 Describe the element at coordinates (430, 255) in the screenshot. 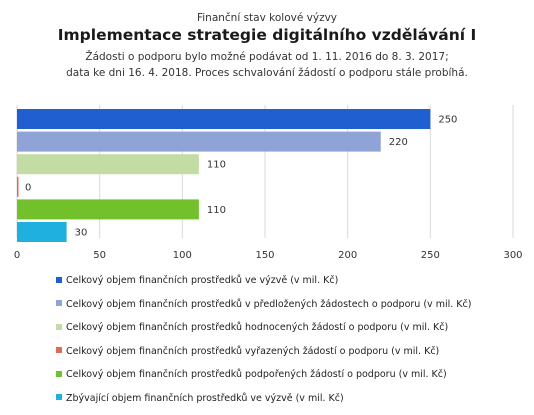

I see `x-tick-label: 250` at that location.